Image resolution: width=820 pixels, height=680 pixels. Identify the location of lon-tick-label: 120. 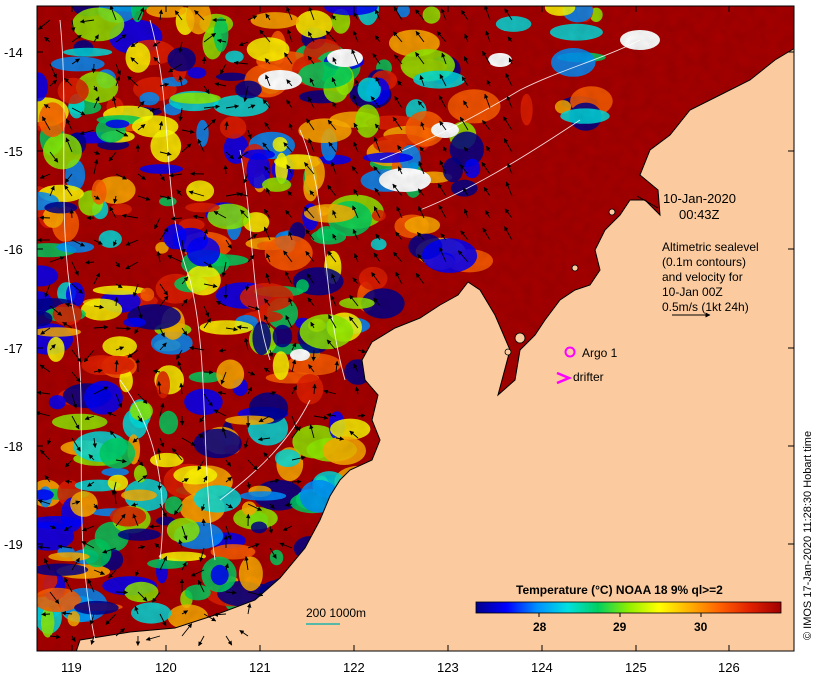
(166, 667).